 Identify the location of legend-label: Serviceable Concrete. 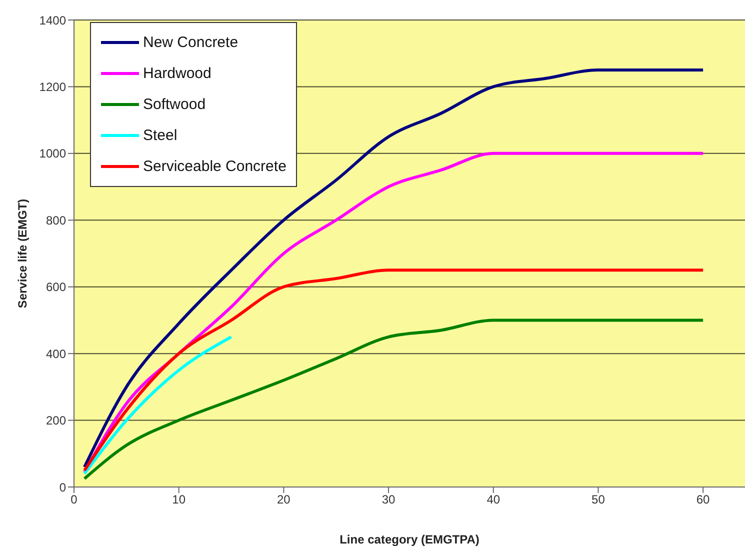
(214, 167).